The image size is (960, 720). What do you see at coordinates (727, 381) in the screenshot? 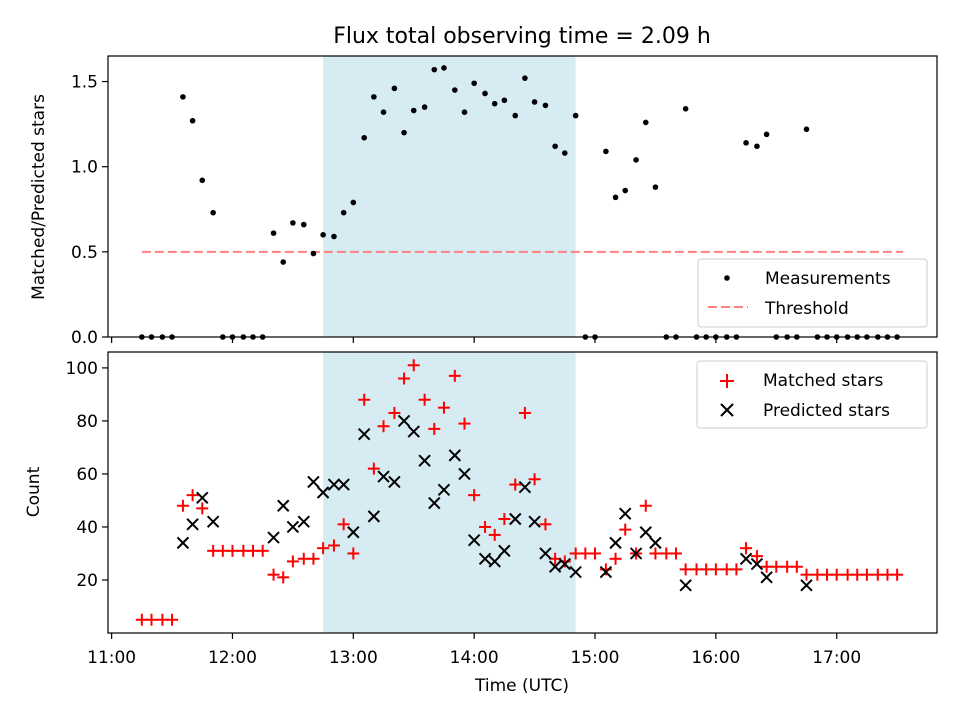
I see `legend-matched-marker` at bounding box center [727, 381].